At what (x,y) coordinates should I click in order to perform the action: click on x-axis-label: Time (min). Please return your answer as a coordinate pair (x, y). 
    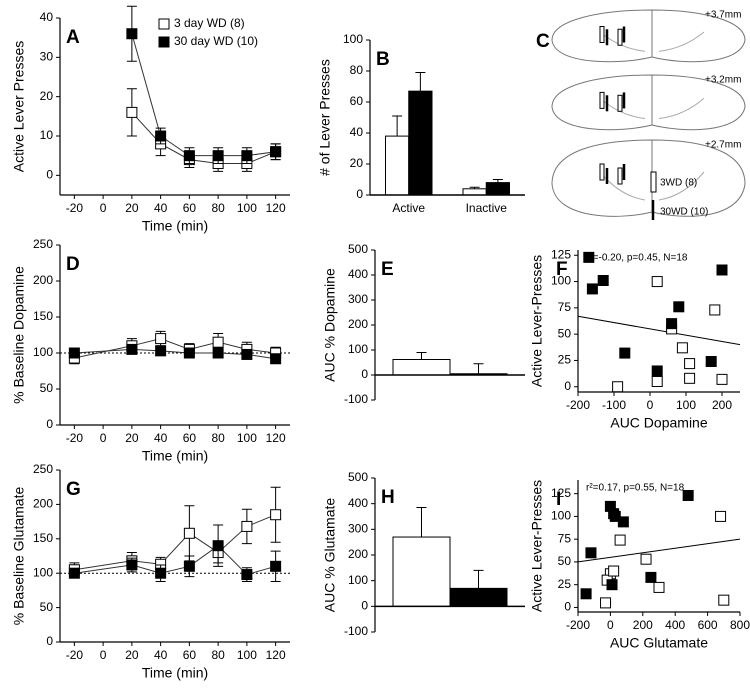
    Looking at the image, I should click on (175, 456).